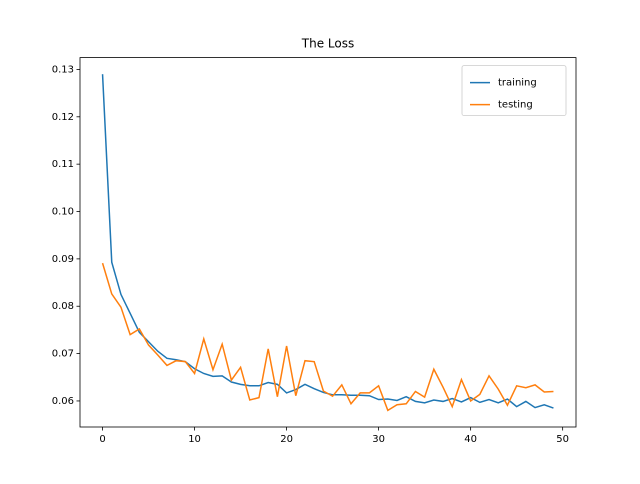 This screenshot has width=640, height=484. What do you see at coordinates (63, 354) in the screenshot?
I see `y-tick-label: 0.07` at bounding box center [63, 354].